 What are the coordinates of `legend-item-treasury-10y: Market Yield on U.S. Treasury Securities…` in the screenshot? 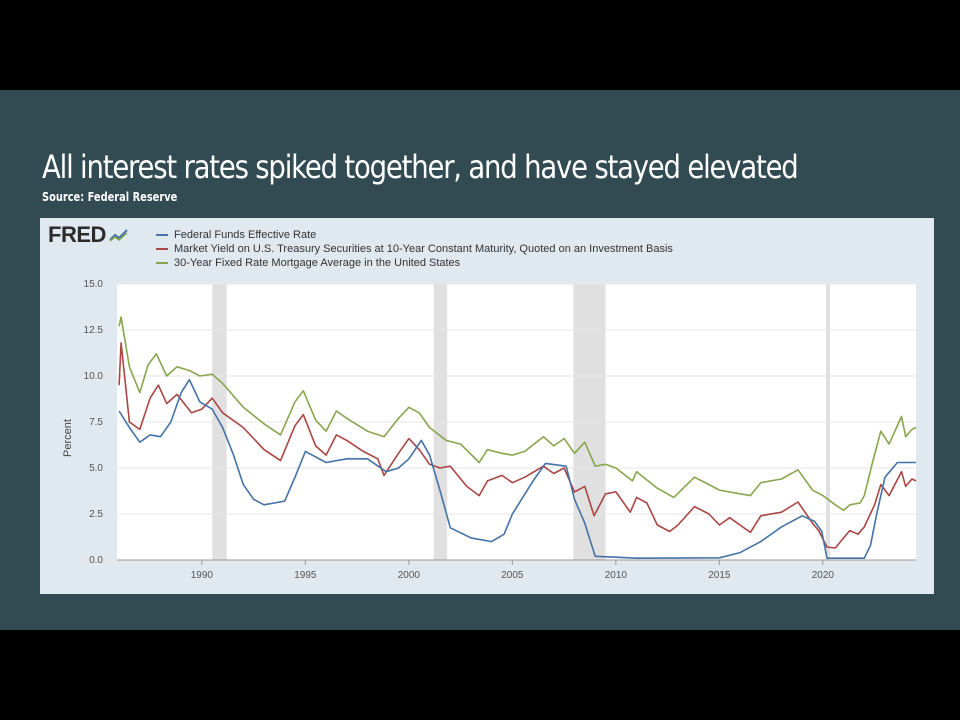 It's located at (414, 249).